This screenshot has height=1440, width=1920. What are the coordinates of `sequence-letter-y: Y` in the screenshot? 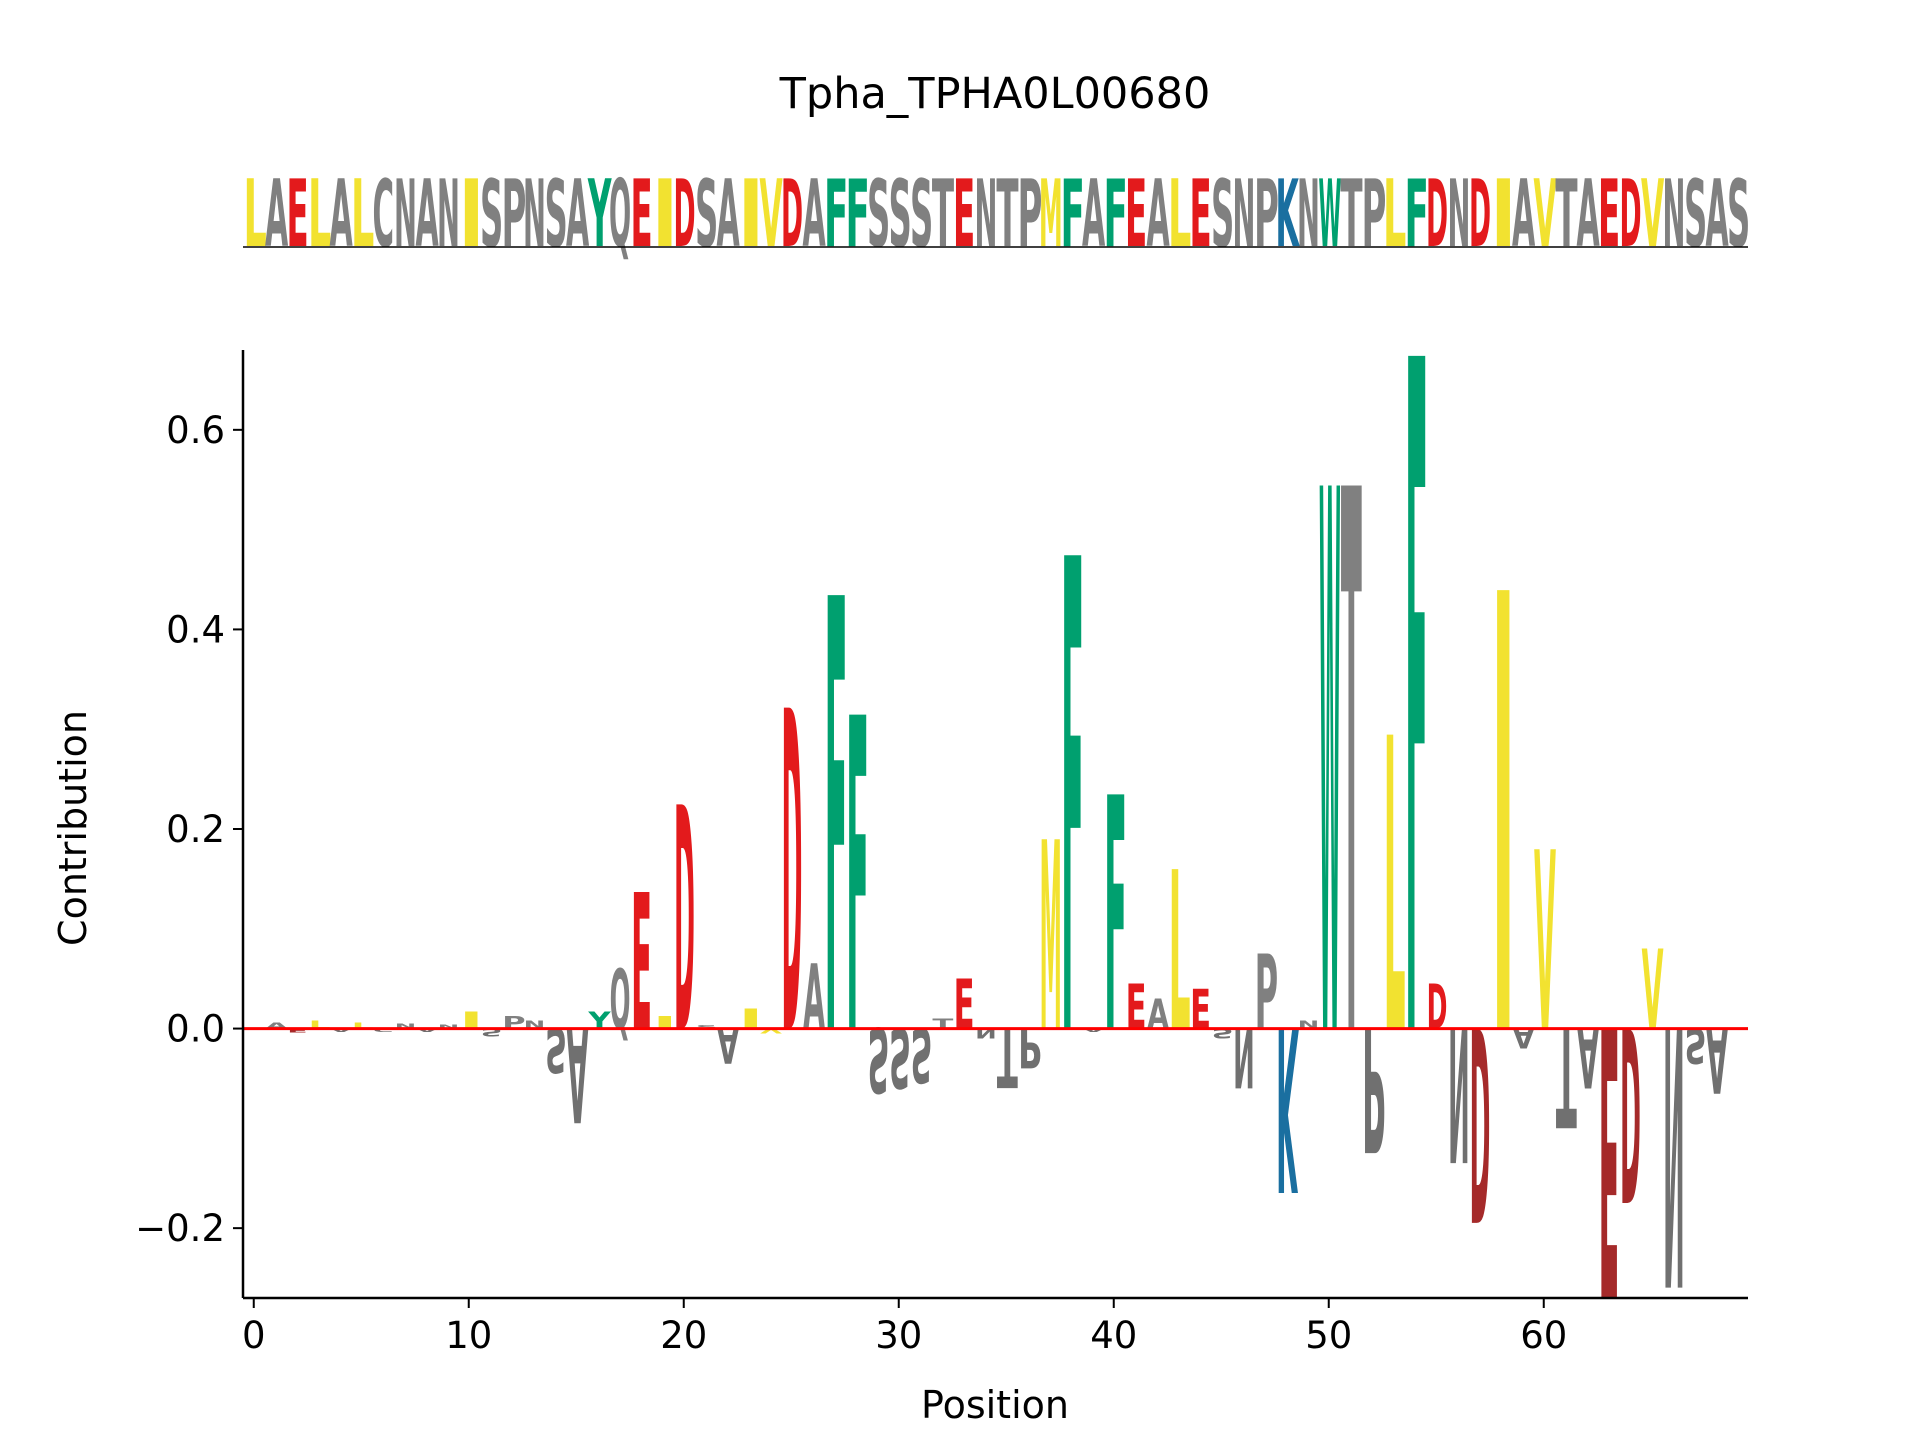 It's located at (599, 215).